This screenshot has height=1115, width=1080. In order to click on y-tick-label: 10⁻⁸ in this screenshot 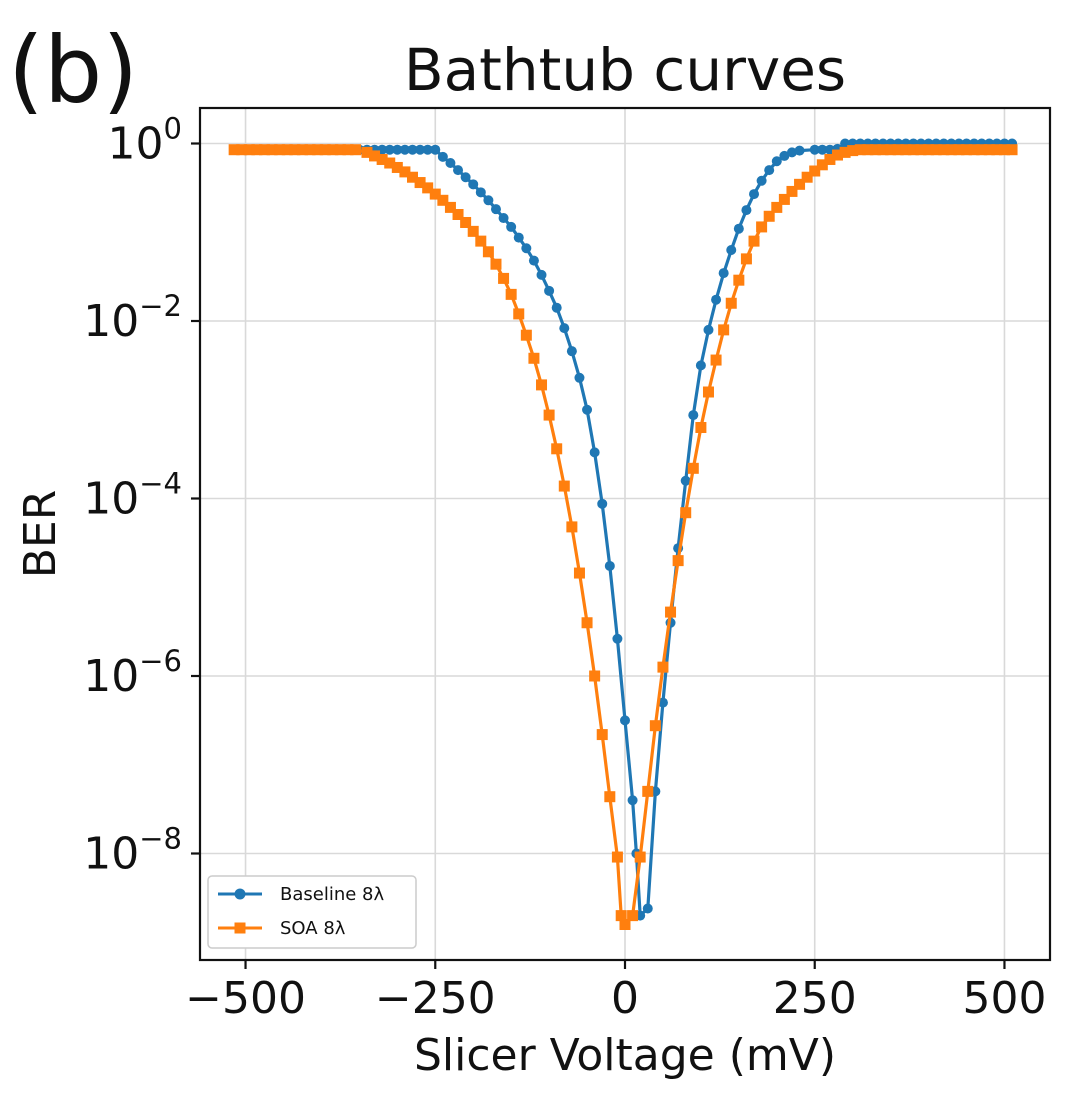, I will do `click(132, 851)`.